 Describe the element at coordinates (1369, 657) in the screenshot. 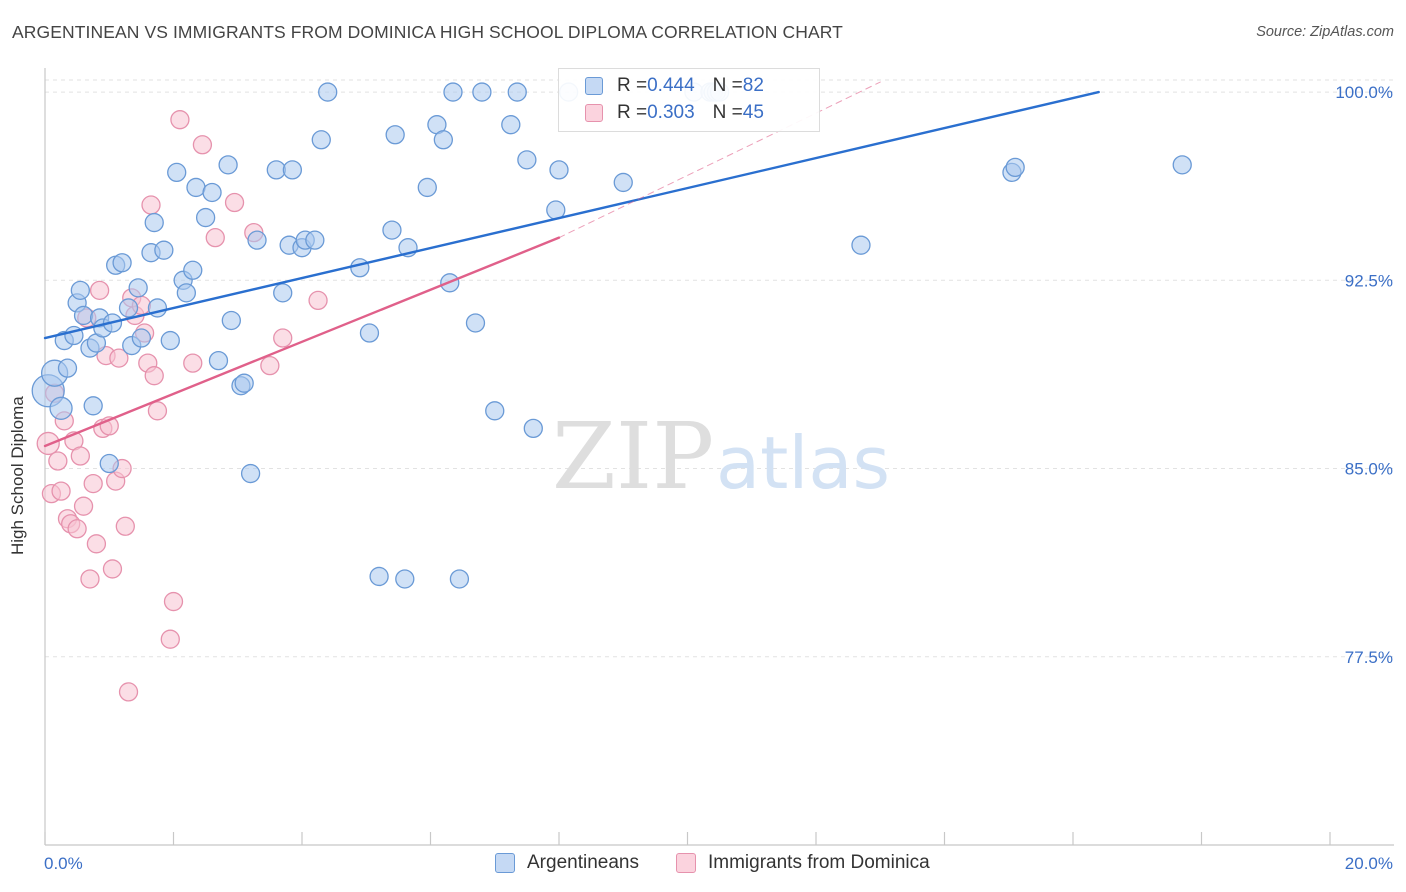

I see `y-tick-label: 77.5%` at that location.